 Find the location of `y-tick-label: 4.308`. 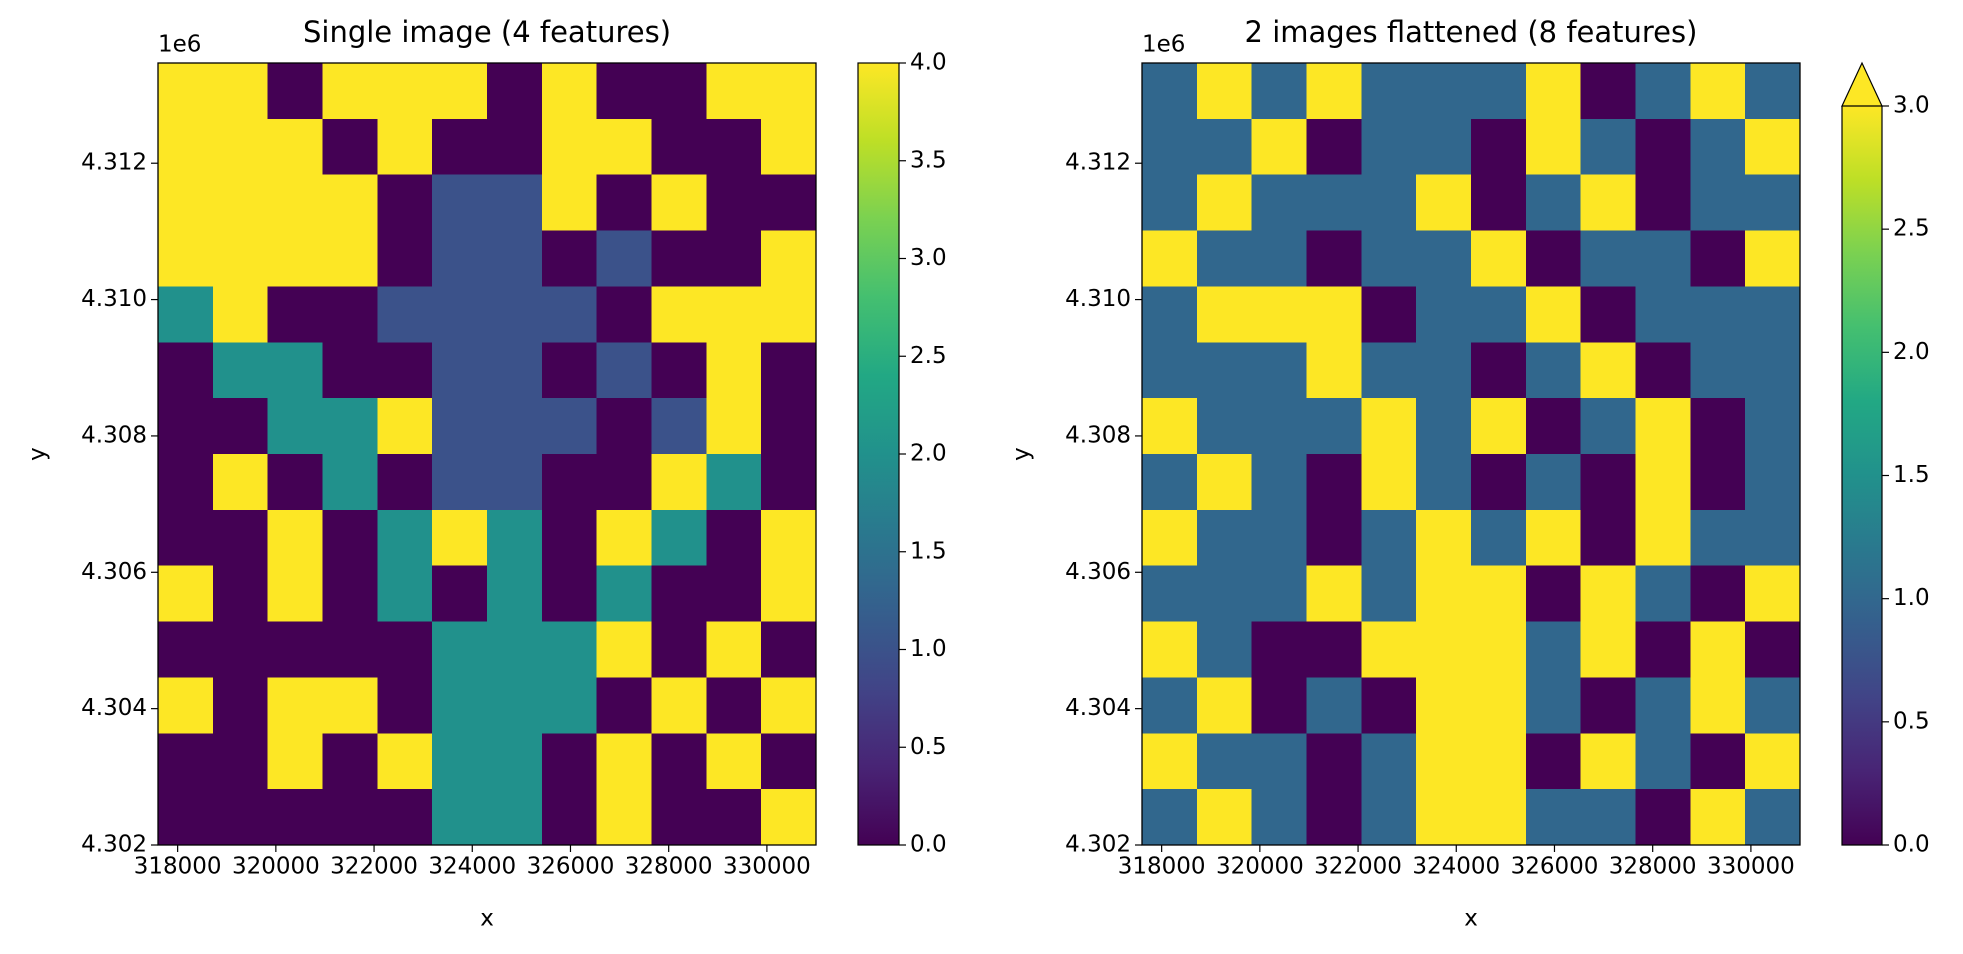

y-tick-label: 4.308 is located at coordinates (1098, 435).